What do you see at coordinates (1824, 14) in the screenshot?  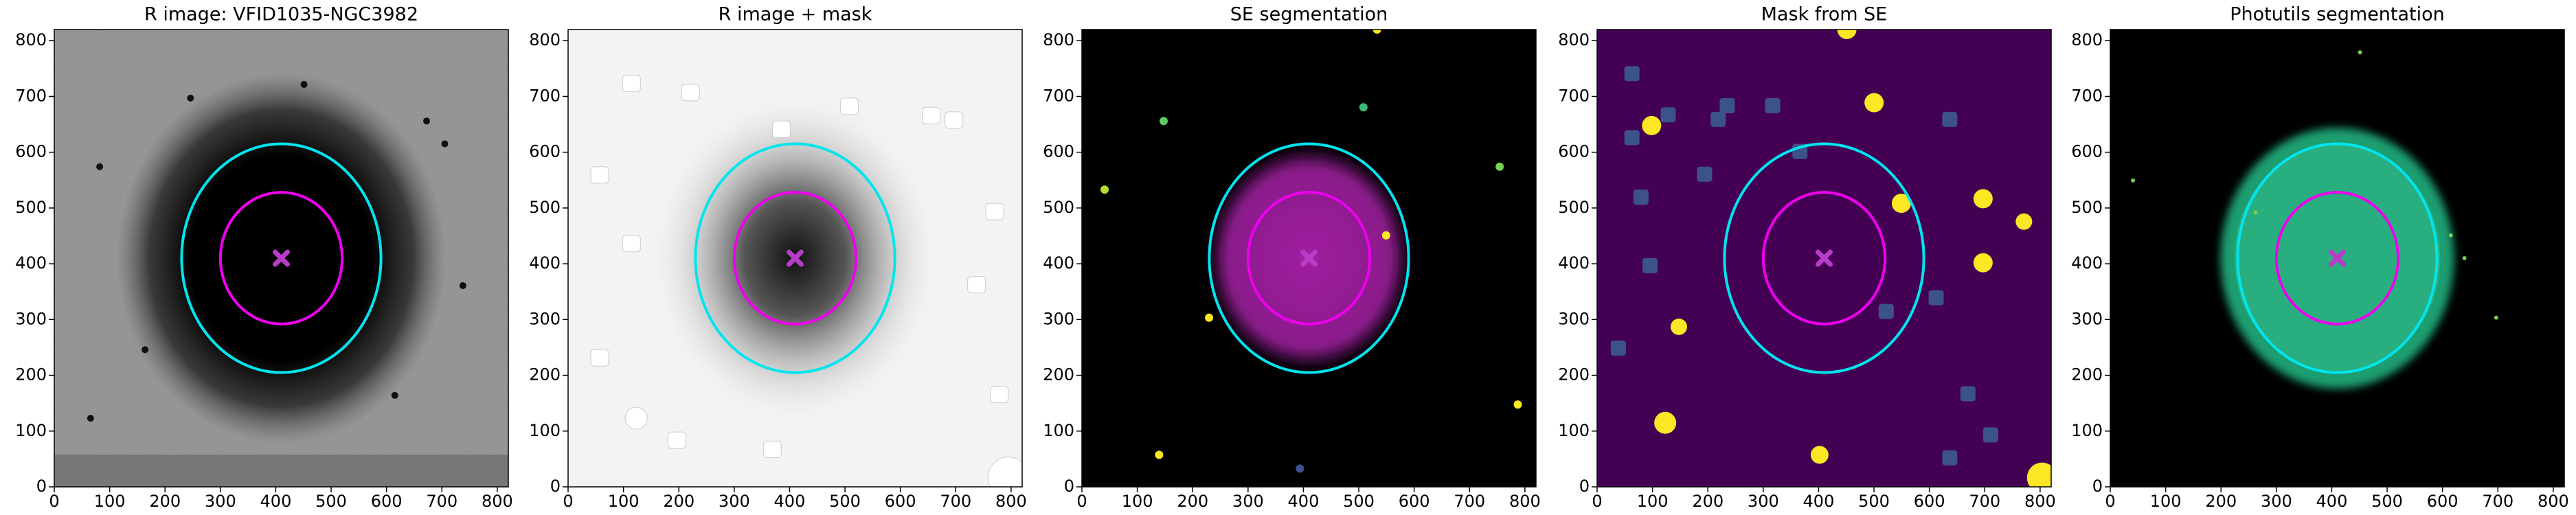 I see `panel-title: Mask from SE` at bounding box center [1824, 14].